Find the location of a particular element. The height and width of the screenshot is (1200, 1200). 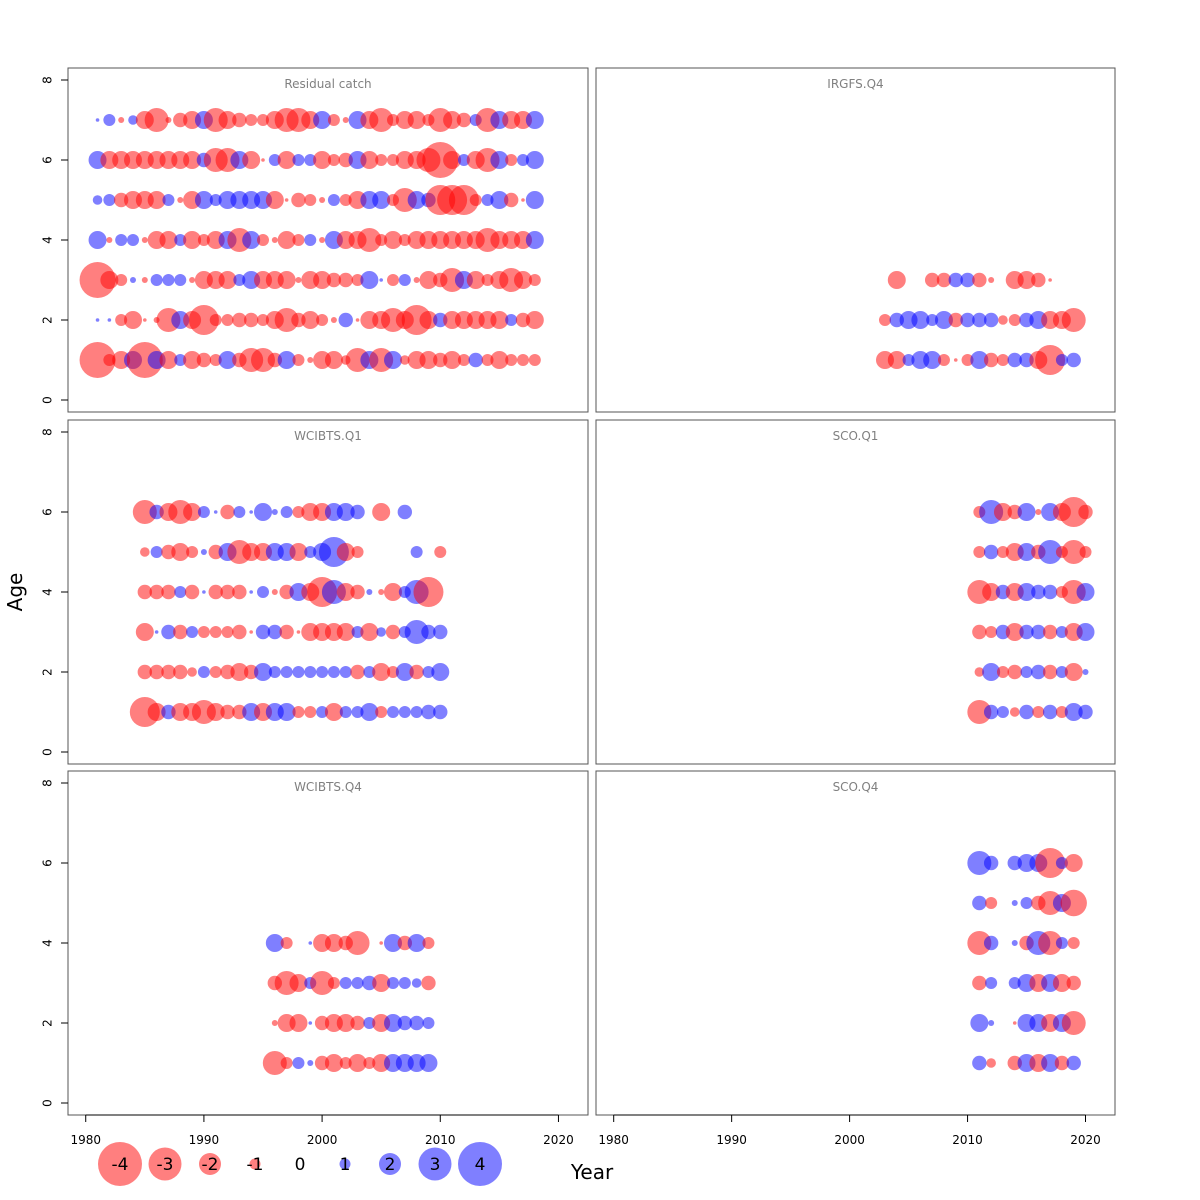

legend-label: 0 is located at coordinates (300, 1165).